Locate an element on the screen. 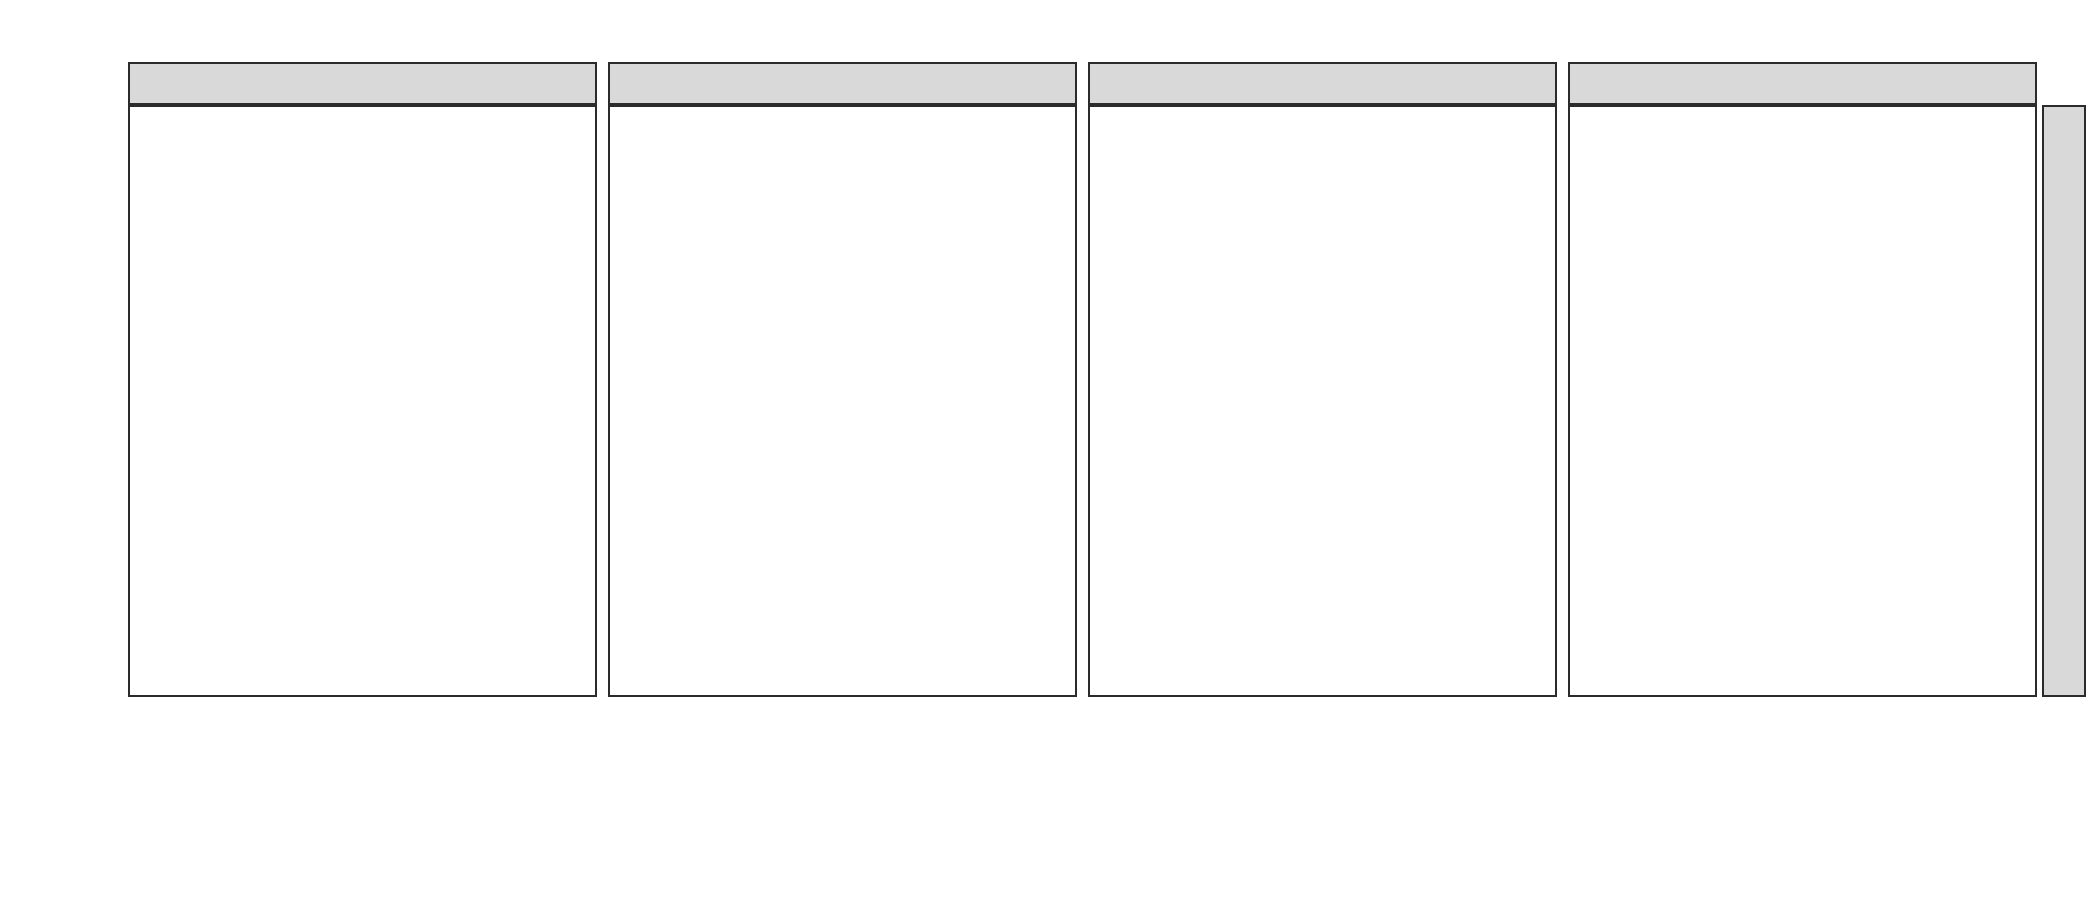 The height and width of the screenshot is (901, 2100). facet-row-strip is located at coordinates (2064, 401).